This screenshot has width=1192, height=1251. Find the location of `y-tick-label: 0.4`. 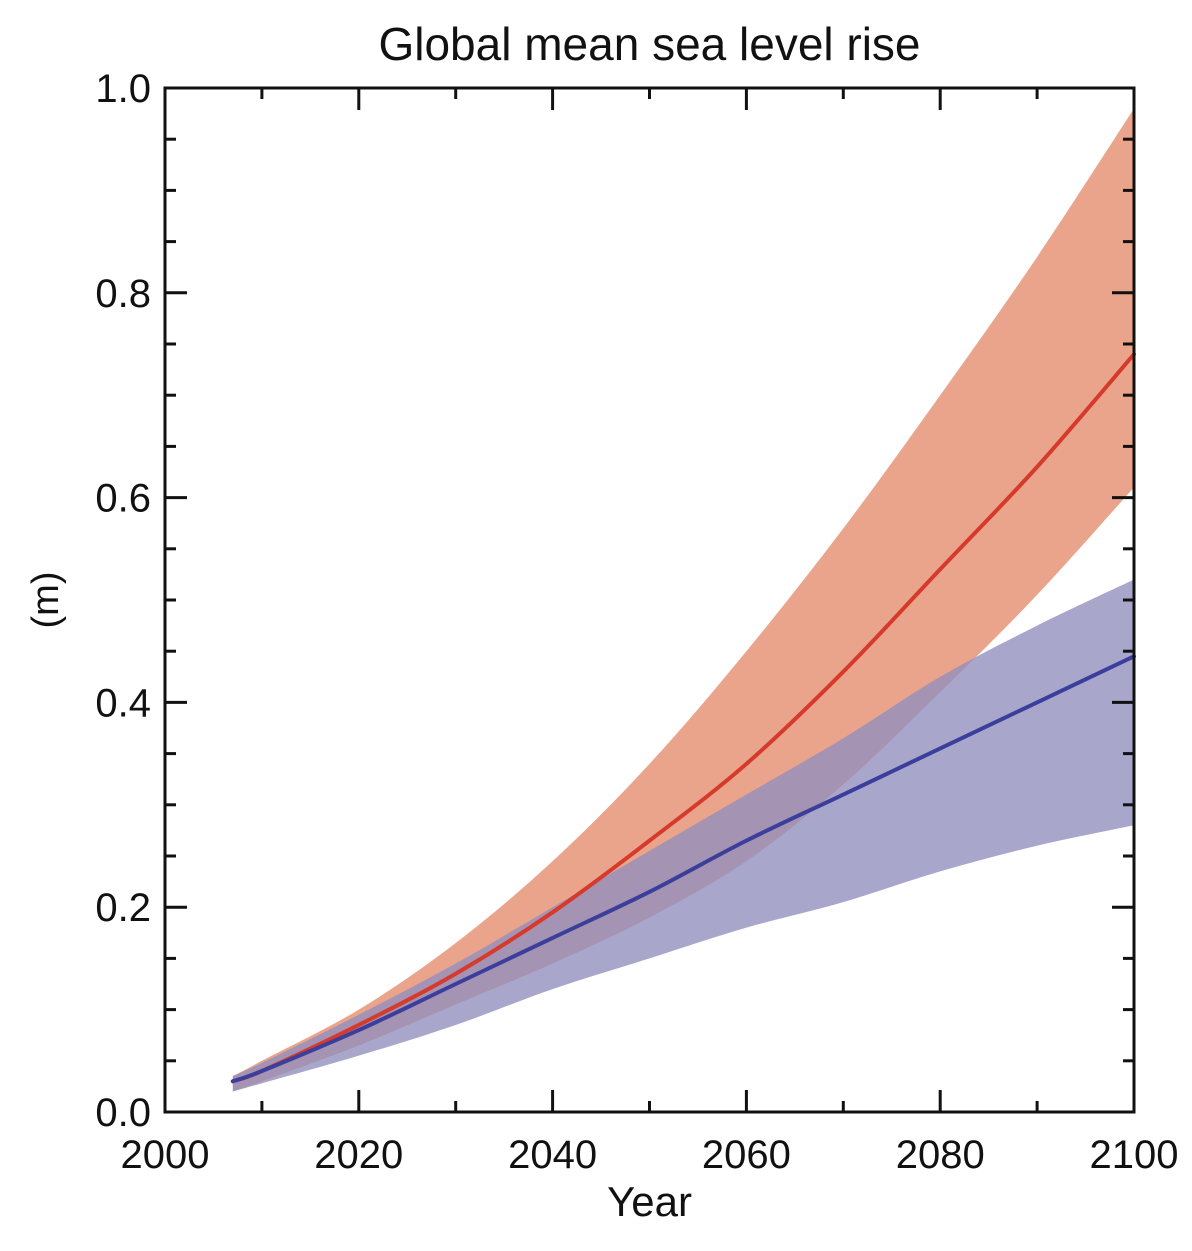

y-tick-label: 0.4 is located at coordinates (123, 703).